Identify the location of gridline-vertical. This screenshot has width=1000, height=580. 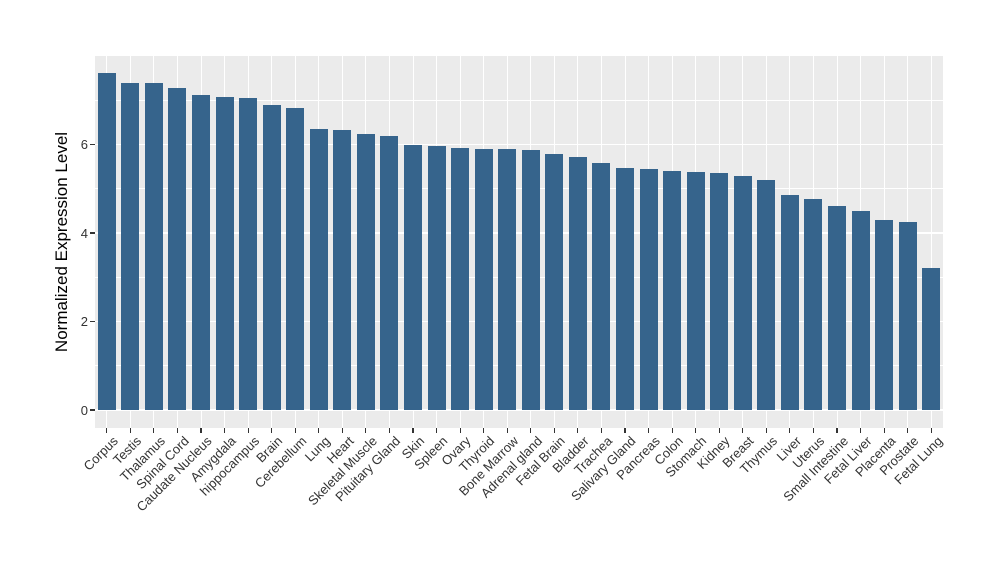
(931, 242).